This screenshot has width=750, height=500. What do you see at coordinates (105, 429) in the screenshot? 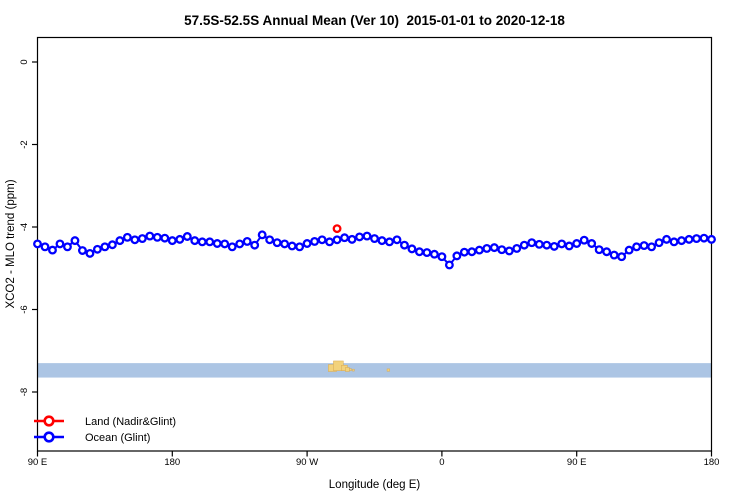
I see `legend: Land (Nadir&Glint) Ocean (Glint)` at bounding box center [105, 429].